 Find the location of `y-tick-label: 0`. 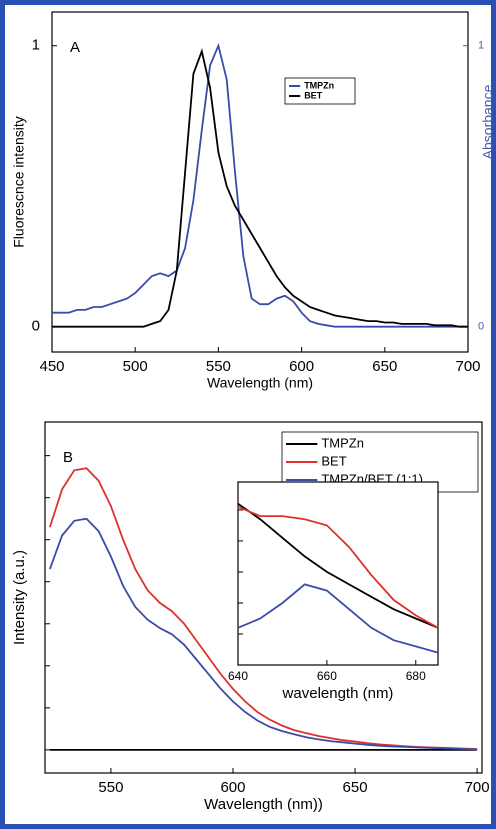

y-tick-label: 0 is located at coordinates (36, 326).